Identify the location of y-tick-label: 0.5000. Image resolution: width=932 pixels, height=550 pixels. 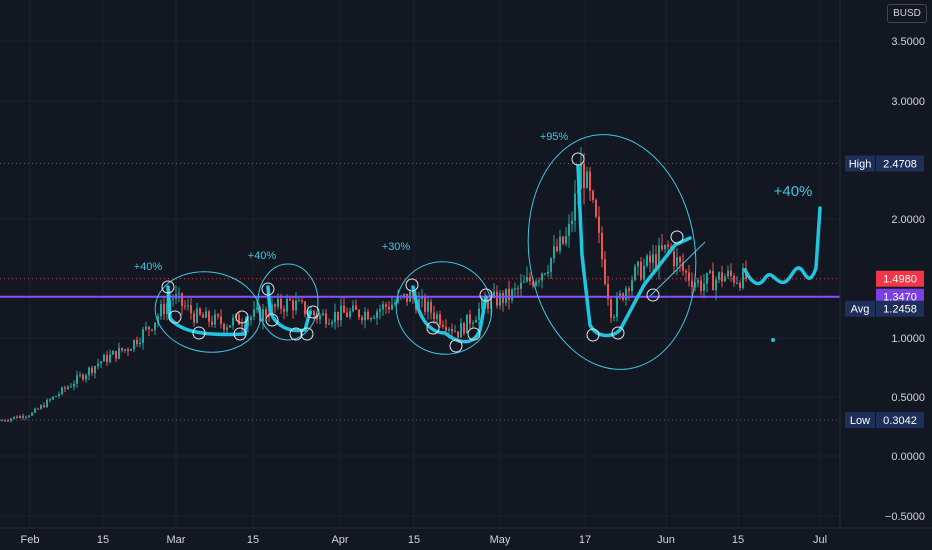
(908, 398).